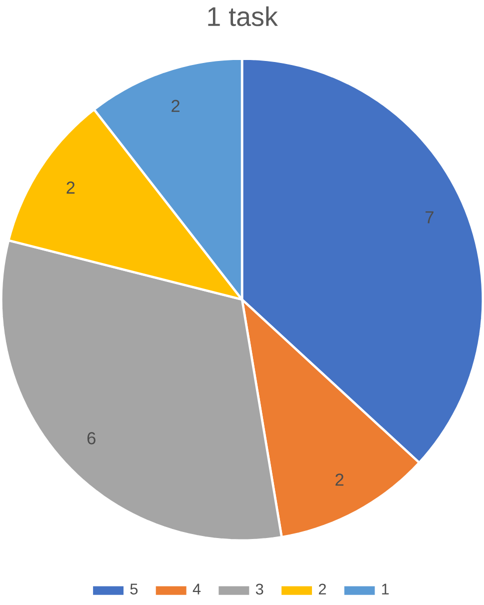 This screenshot has width=484, height=605. I want to click on data-label: 6, so click(91, 438).